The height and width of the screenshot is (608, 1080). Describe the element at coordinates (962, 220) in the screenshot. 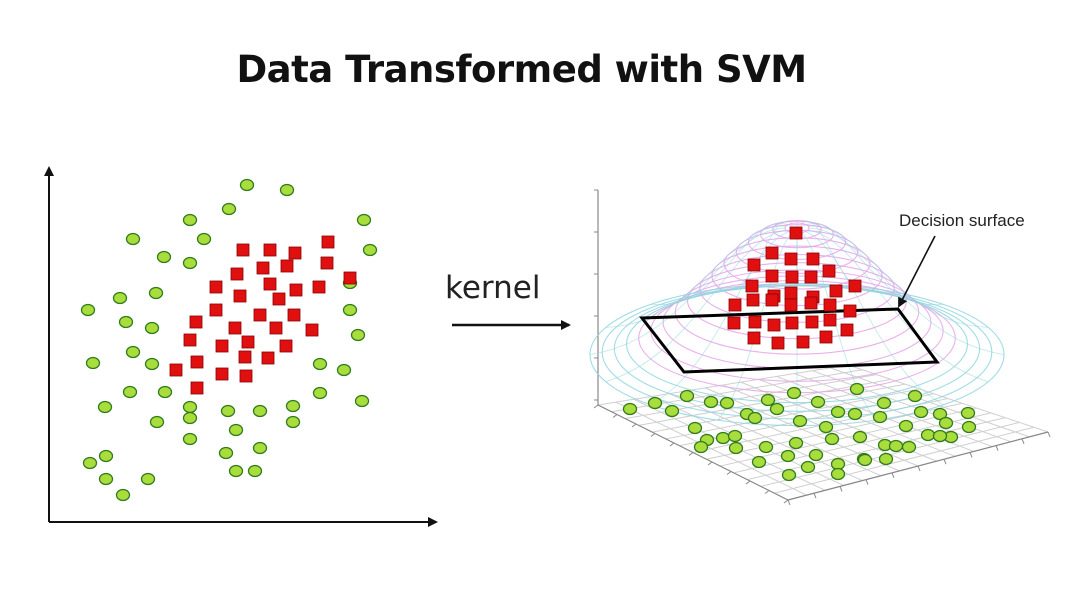

I see `decision-surface-label: Decision surface` at that location.